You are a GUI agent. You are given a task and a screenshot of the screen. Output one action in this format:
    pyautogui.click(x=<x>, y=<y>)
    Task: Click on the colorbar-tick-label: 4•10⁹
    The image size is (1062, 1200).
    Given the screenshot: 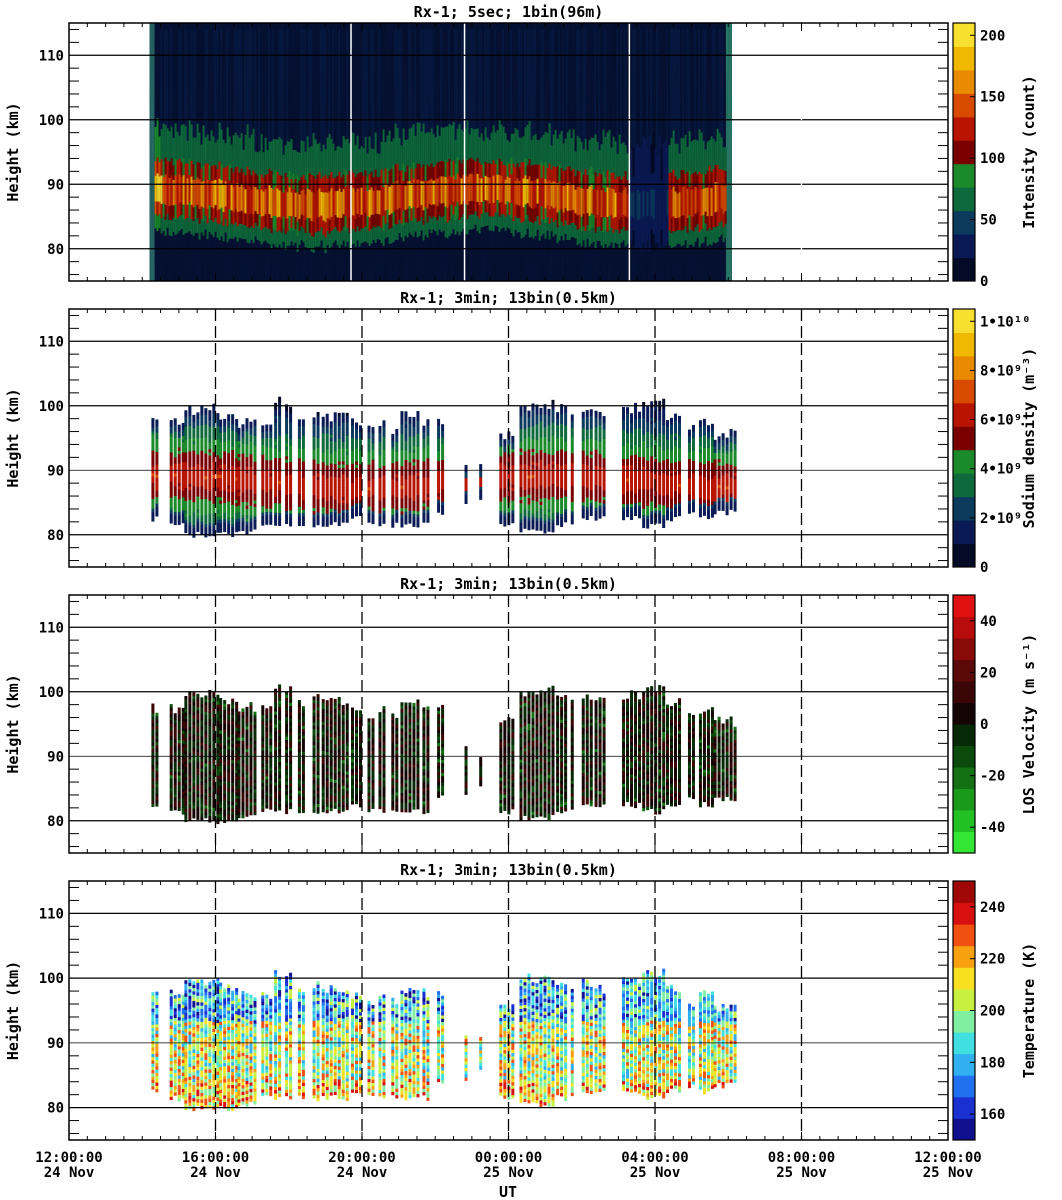 What is the action you would take?
    pyautogui.click(x=1001, y=470)
    